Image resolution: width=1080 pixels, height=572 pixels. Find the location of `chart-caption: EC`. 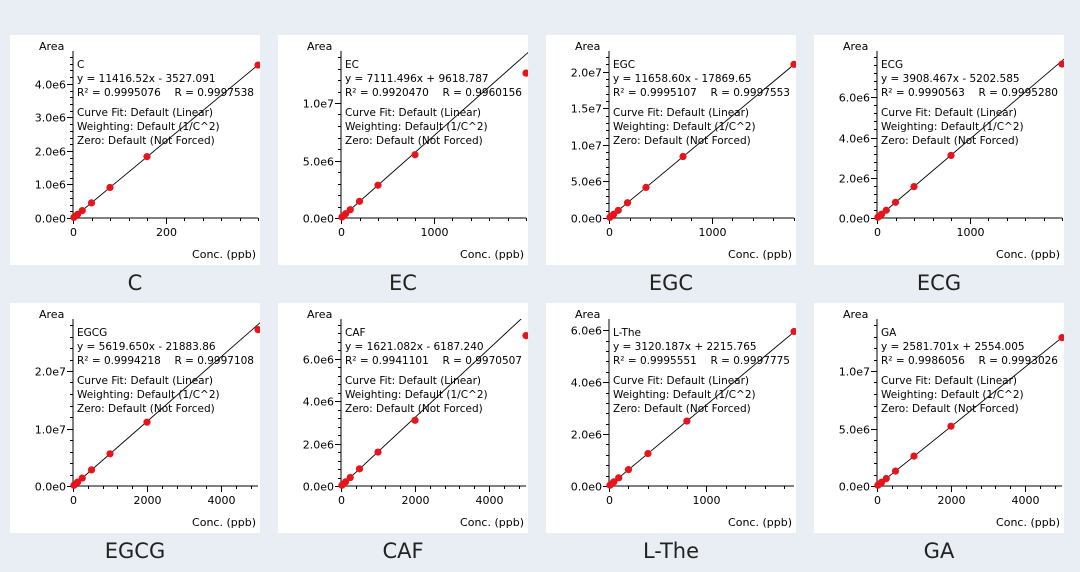

chart-caption: EC is located at coordinates (403, 283).